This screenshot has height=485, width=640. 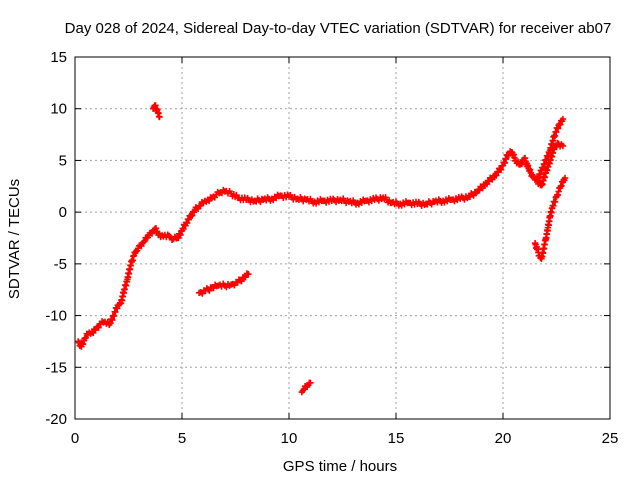 I want to click on data-point-main-arc, so click(x=563, y=146).